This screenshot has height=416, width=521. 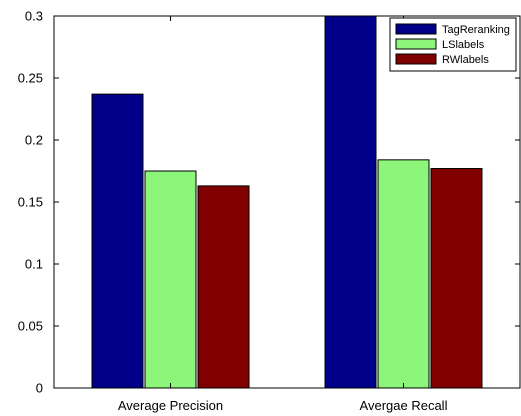 What do you see at coordinates (30, 202) in the screenshot?
I see `y-tick-label: 0.15` at bounding box center [30, 202].